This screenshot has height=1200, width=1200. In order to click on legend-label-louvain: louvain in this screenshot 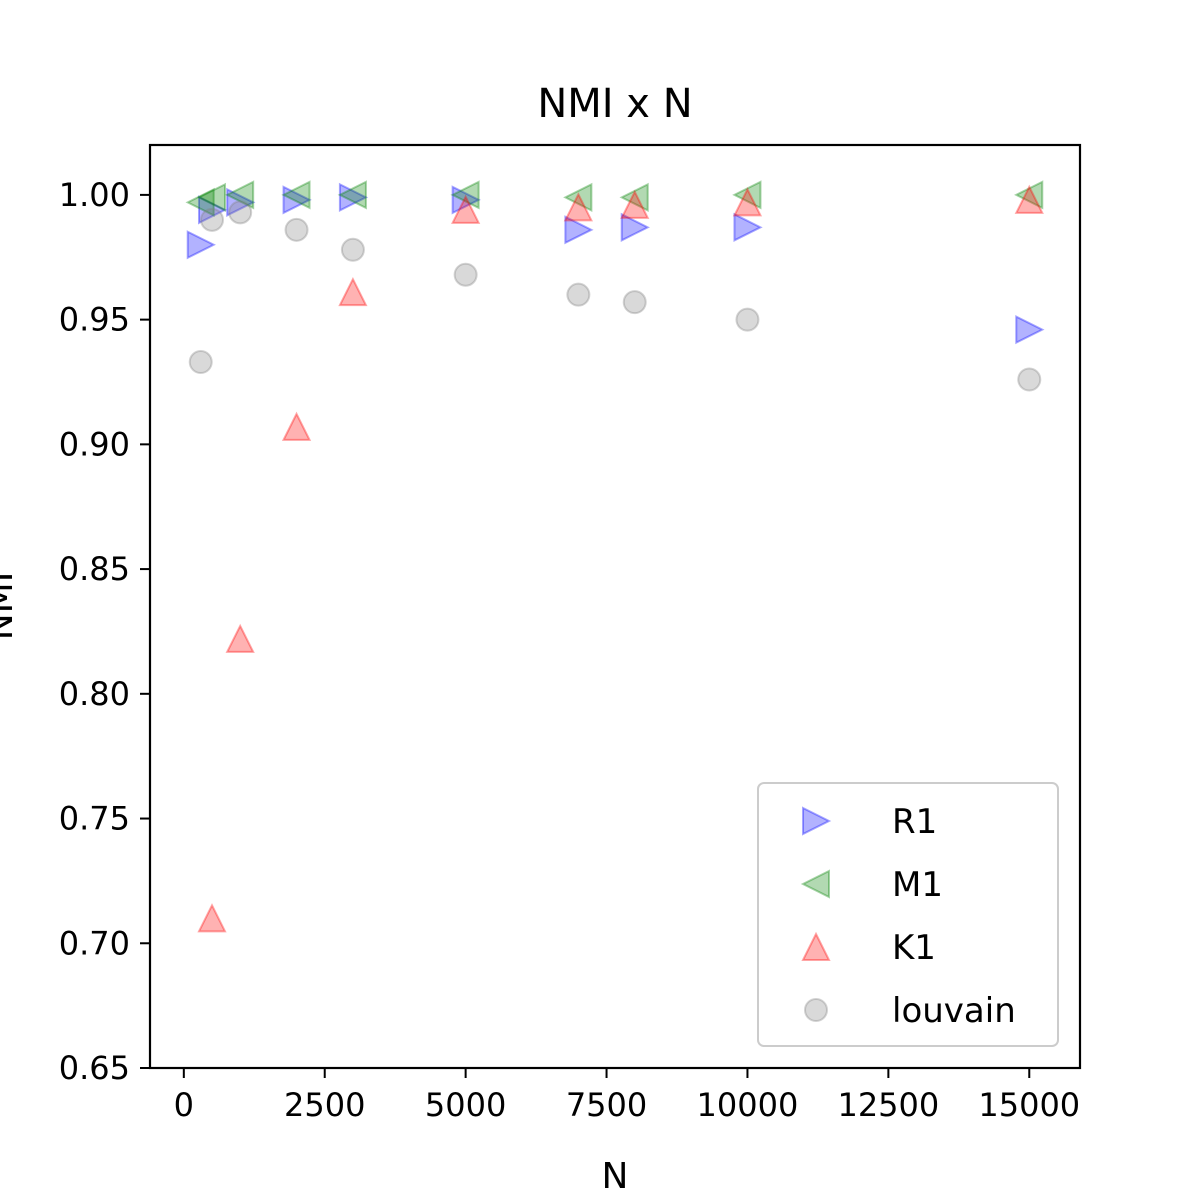, I will do `click(954, 1011)`.